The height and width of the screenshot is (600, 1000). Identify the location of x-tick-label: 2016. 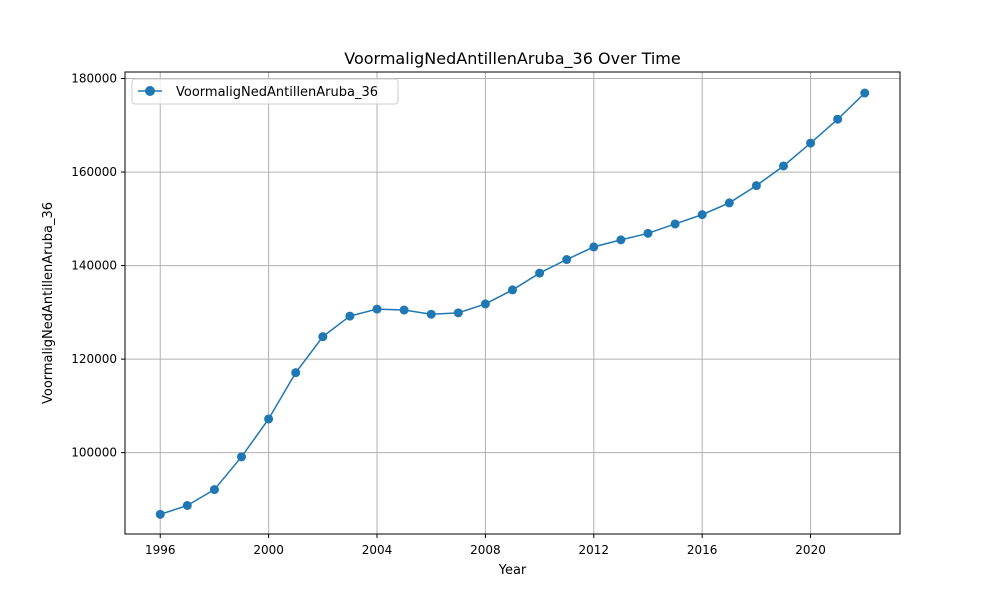
(702, 550).